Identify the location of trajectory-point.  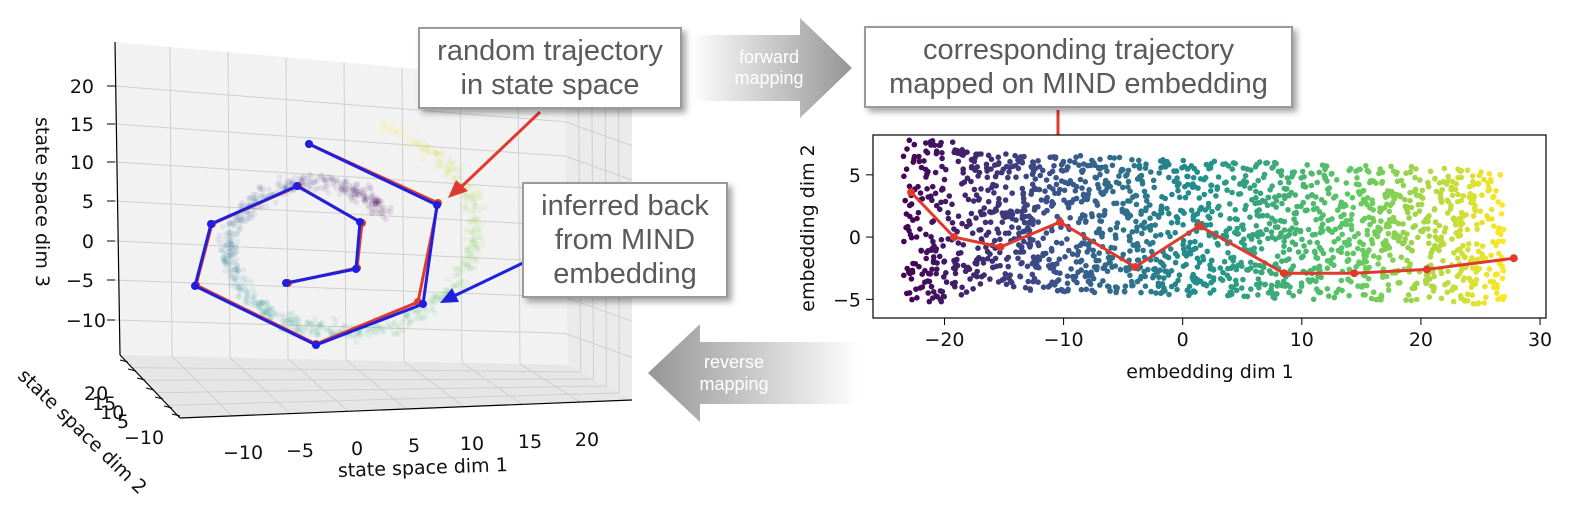
(1135, 267).